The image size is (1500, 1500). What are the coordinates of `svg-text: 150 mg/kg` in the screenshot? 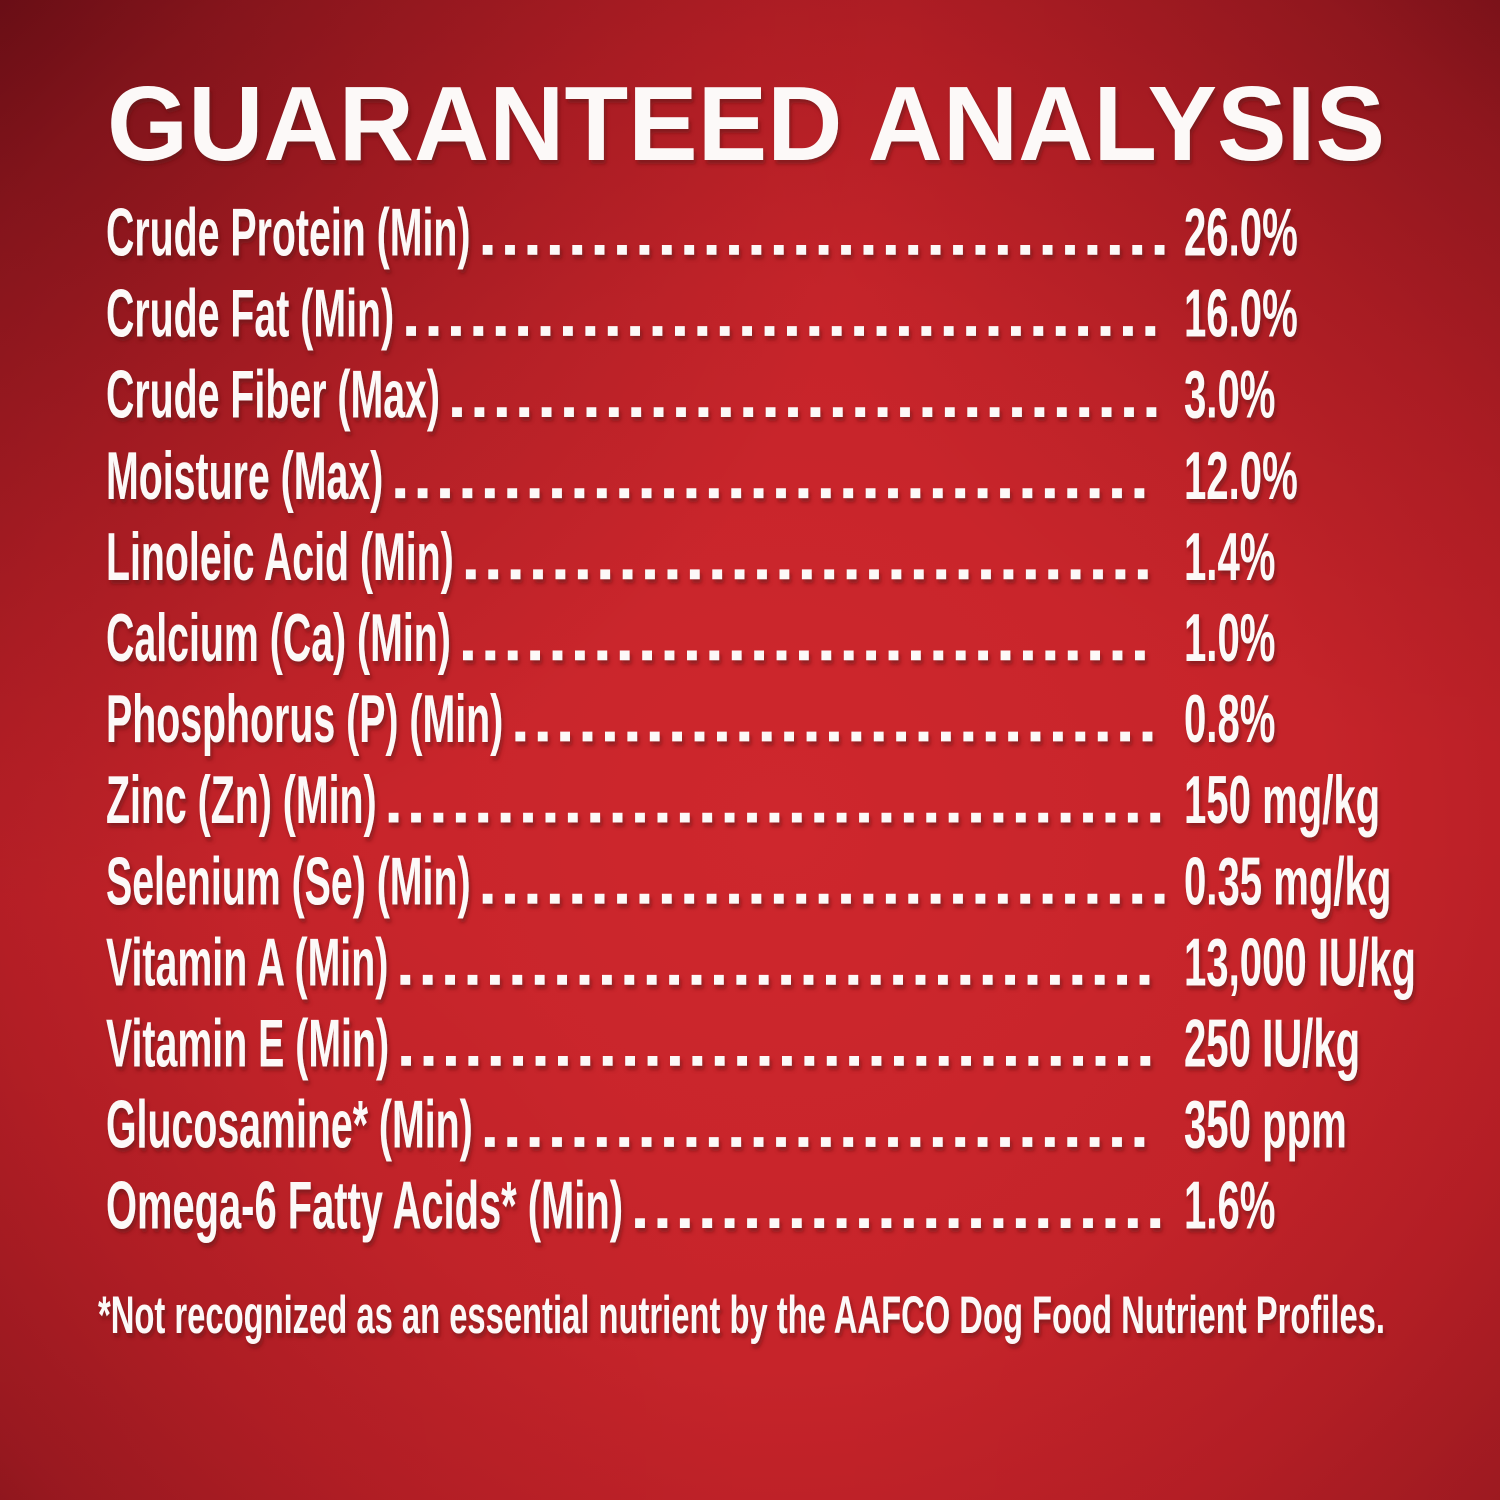 It's located at (1282, 799).